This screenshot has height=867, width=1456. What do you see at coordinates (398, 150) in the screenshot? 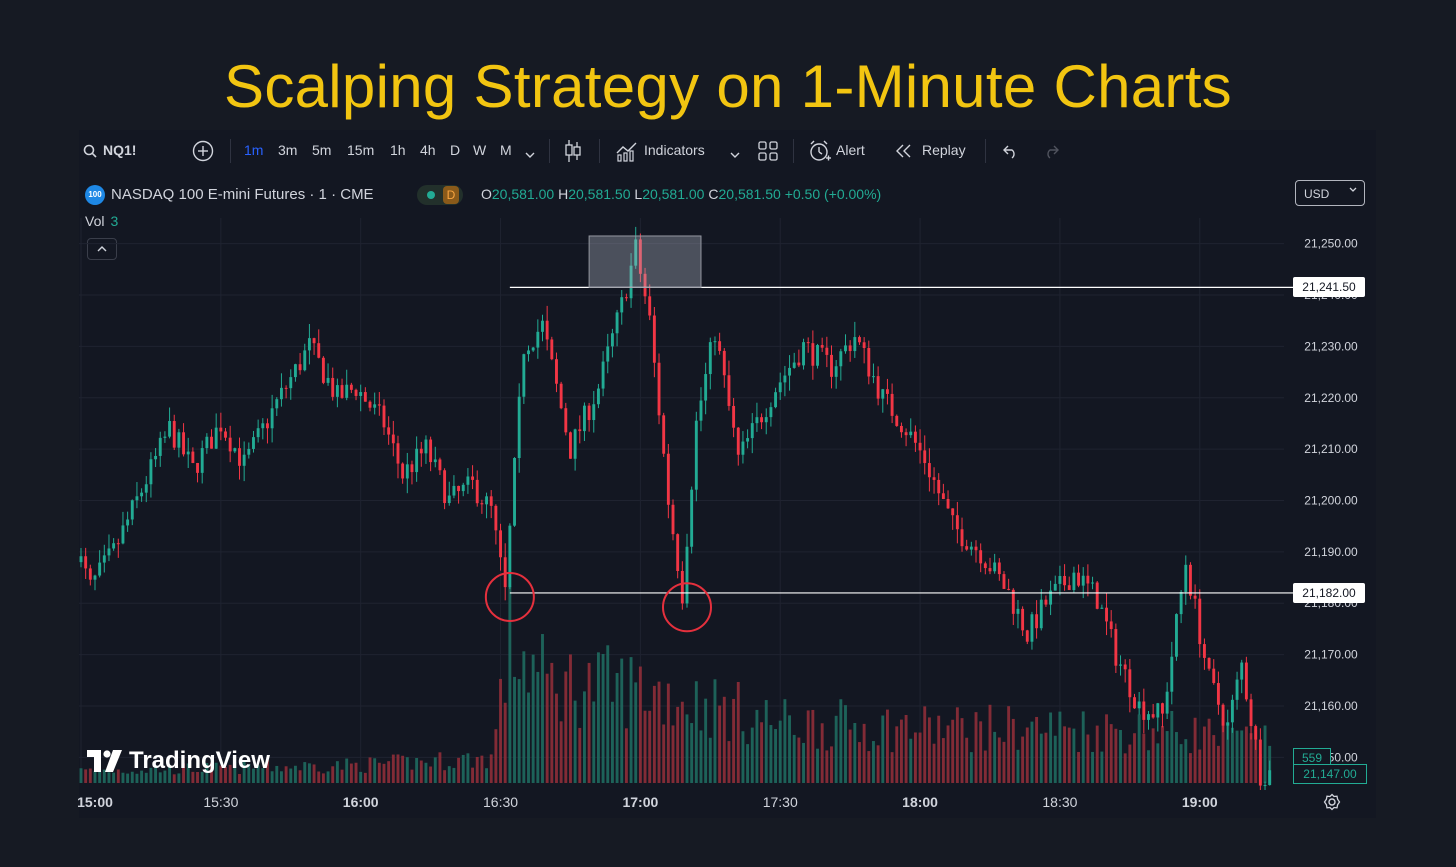
I see `timeframe-1h: 1h` at bounding box center [398, 150].